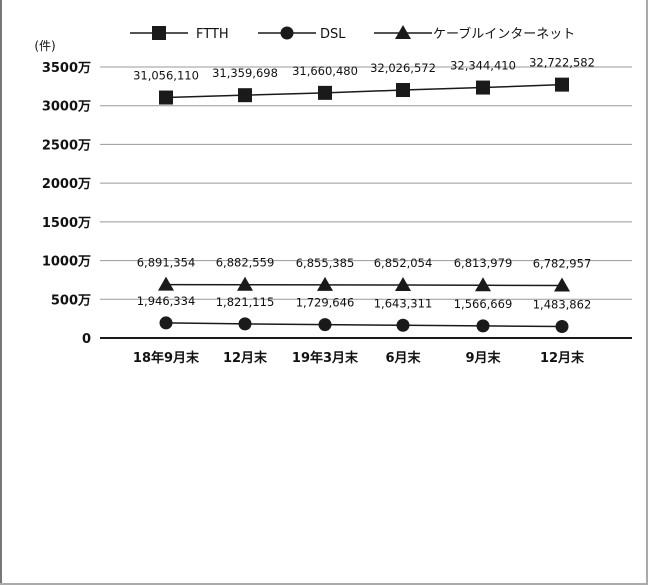 The height and width of the screenshot is (585, 648). I want to click on data-label-triangle: 6,882,559, so click(245, 263).